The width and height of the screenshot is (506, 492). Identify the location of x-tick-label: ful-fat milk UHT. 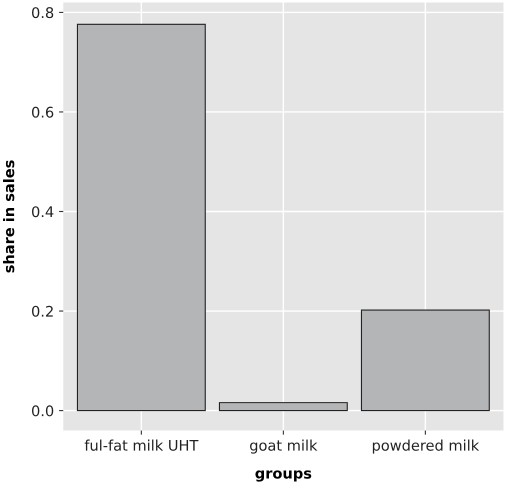
(141, 445).